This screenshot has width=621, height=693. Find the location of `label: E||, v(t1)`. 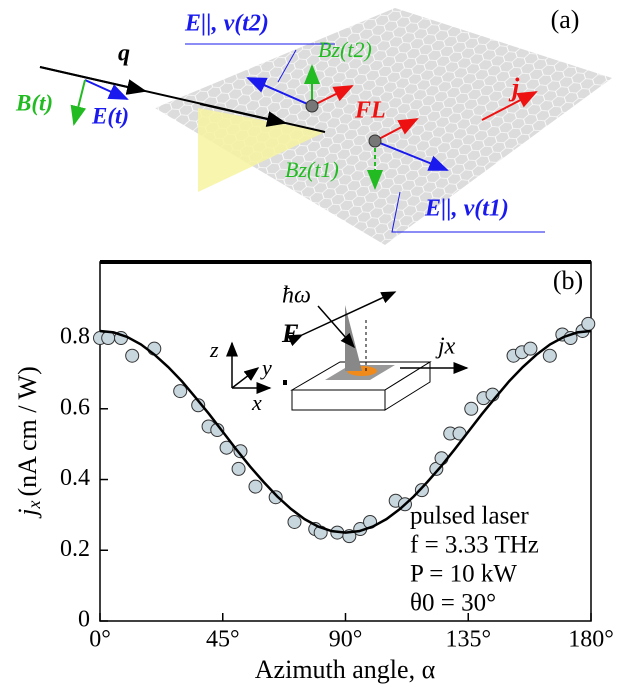

label: E||, v(t1) is located at coordinates (466, 209).